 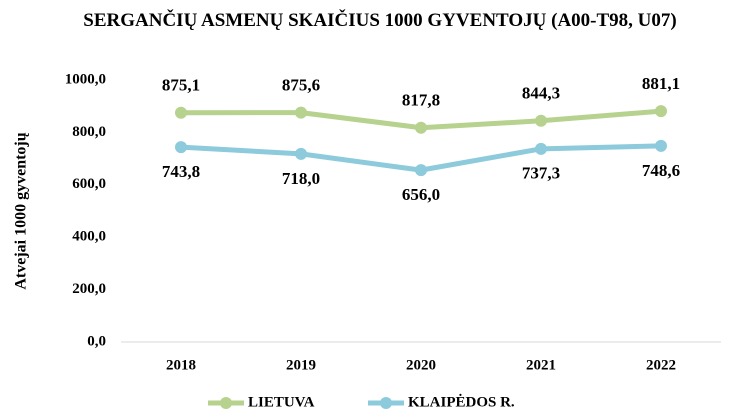 What do you see at coordinates (541, 93) in the screenshot?
I see `data-label: 844,3` at bounding box center [541, 93].